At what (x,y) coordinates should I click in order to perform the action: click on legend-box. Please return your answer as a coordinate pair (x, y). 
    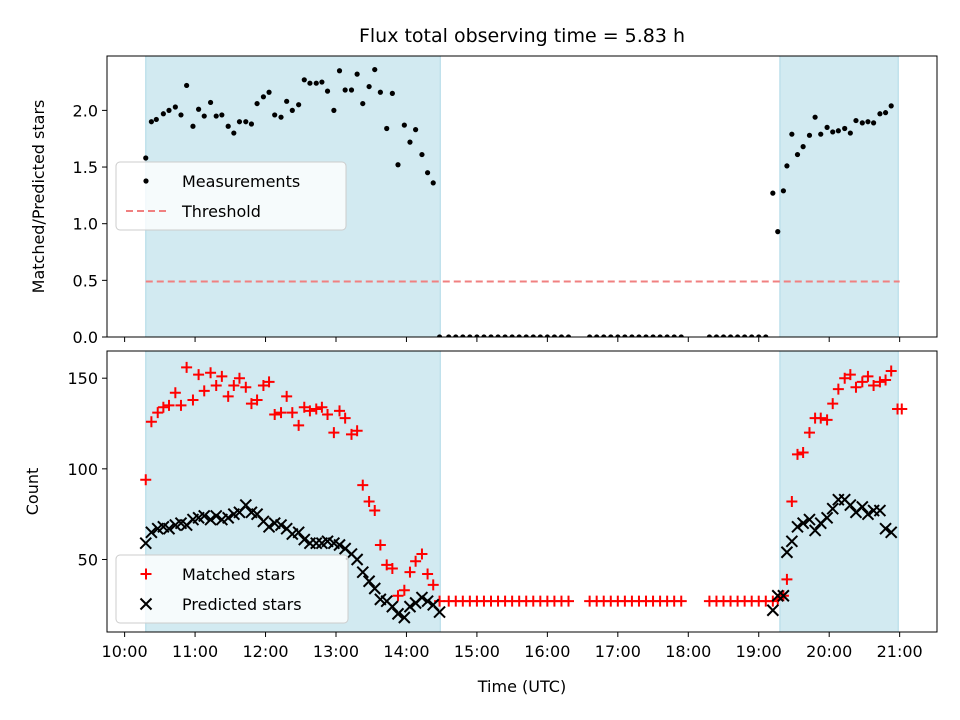
    Looking at the image, I should click on (231, 196).